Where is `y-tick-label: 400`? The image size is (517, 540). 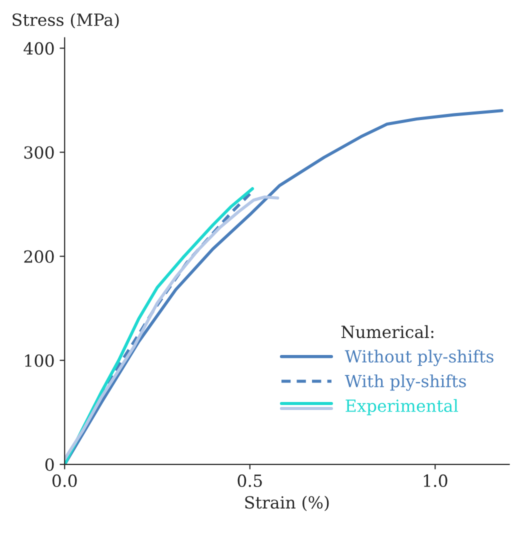
y-tick-label: 400 is located at coordinates (39, 48).